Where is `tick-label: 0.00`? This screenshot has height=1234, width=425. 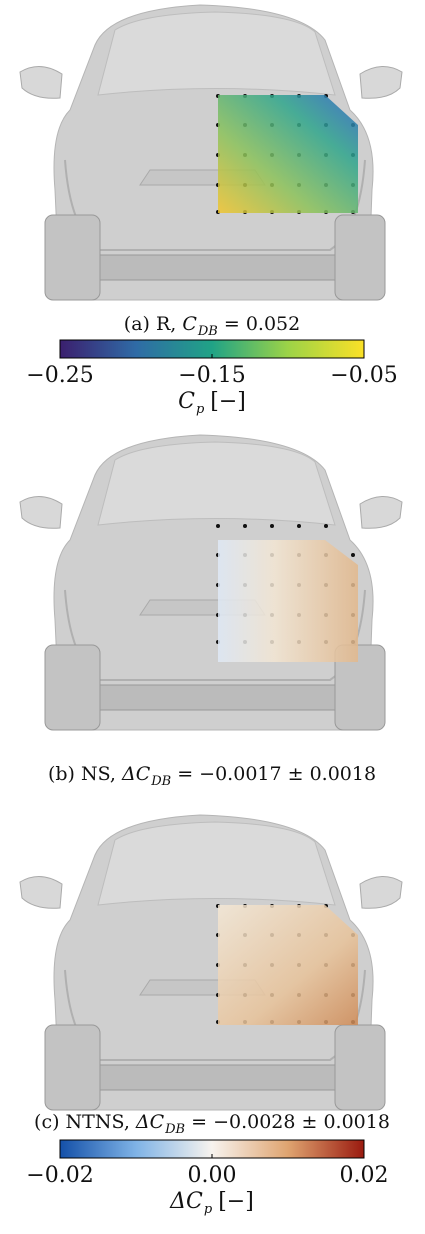 tick-label: 0.00 is located at coordinates (212, 1175).